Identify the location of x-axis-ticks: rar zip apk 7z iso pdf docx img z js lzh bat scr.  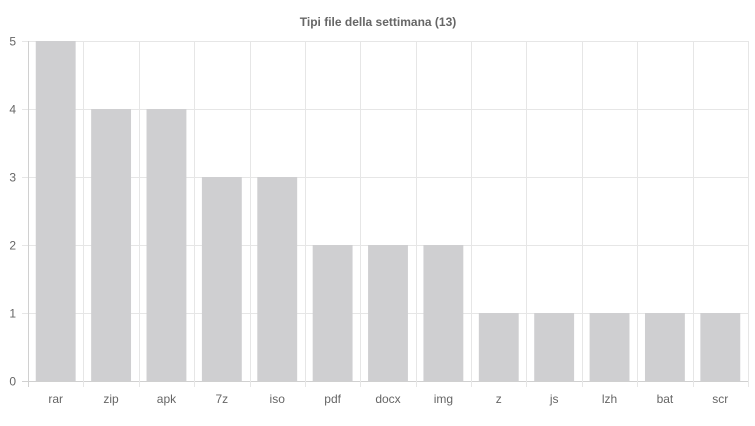
(388, 399).